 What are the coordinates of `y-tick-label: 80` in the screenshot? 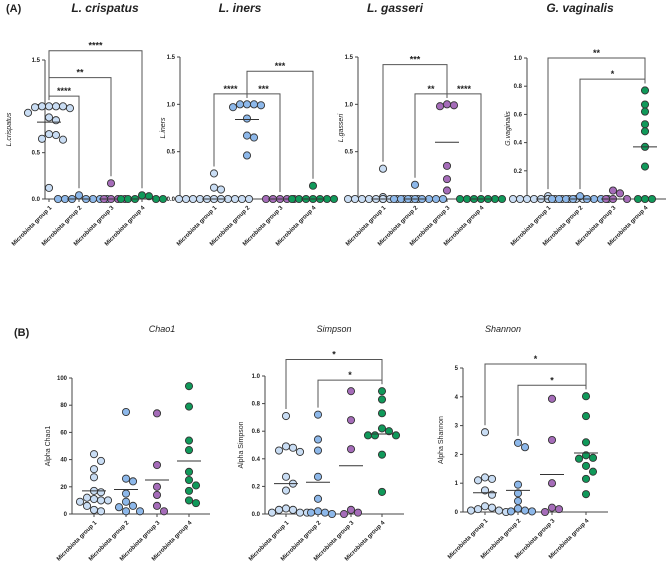 It's located at (63, 406).